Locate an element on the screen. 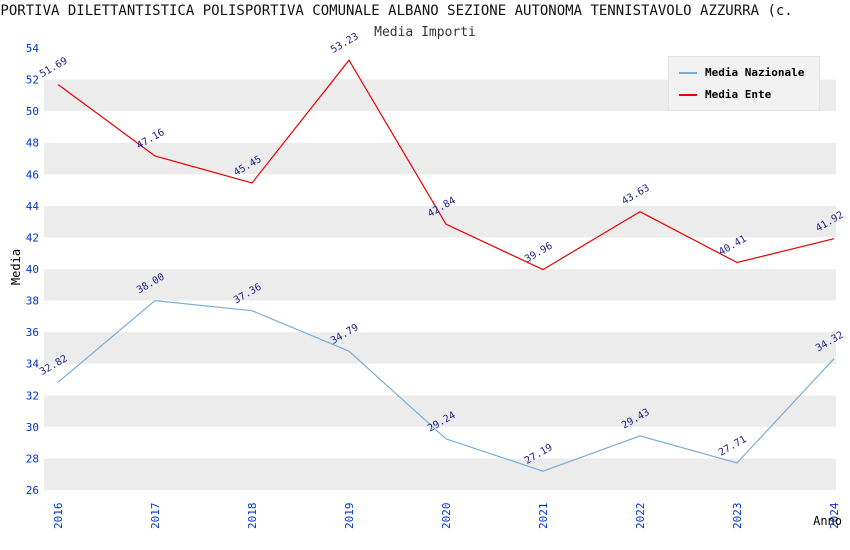 The width and height of the screenshot is (850, 550). y-tick-label: 28 is located at coordinates (32, 458).